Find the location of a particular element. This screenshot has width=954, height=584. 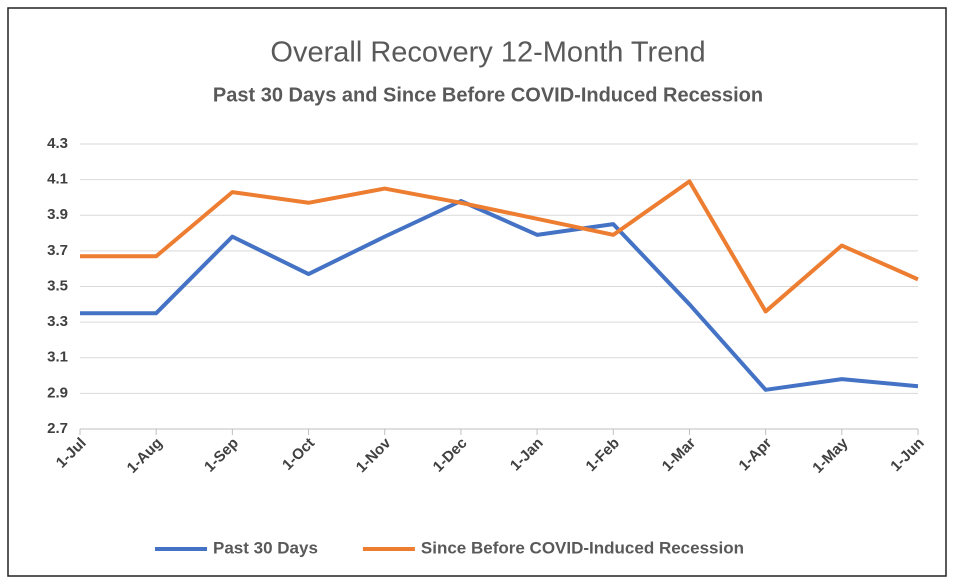

y-tick-label: 3.5 is located at coordinates (57, 285).